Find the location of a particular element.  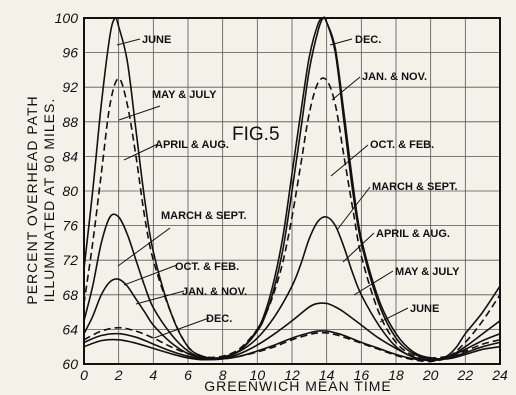

x-tick-label-10: 20 is located at coordinates (430, 375).